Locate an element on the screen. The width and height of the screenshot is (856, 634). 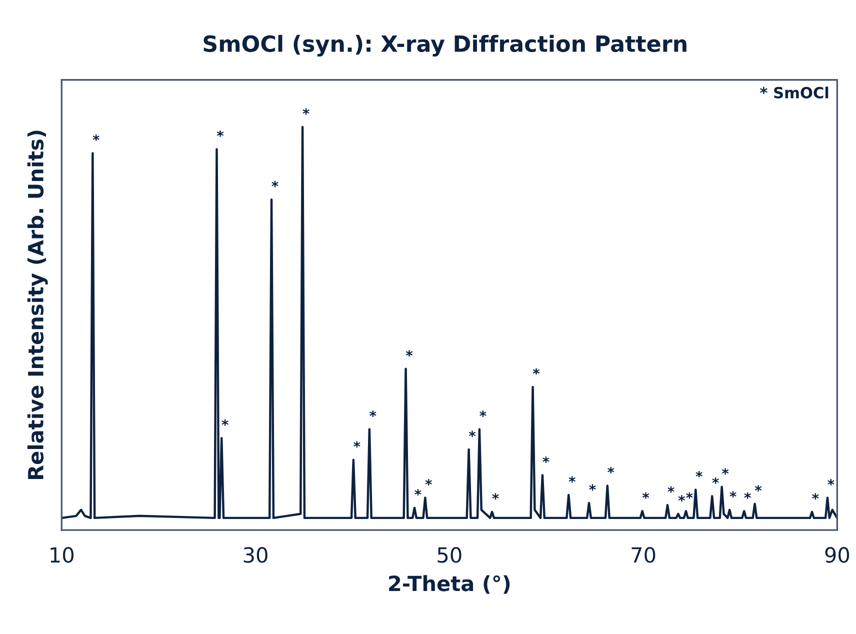
chart-title: SmOCl (syn.): X-ray Diffraction Pattern is located at coordinates (445, 45).